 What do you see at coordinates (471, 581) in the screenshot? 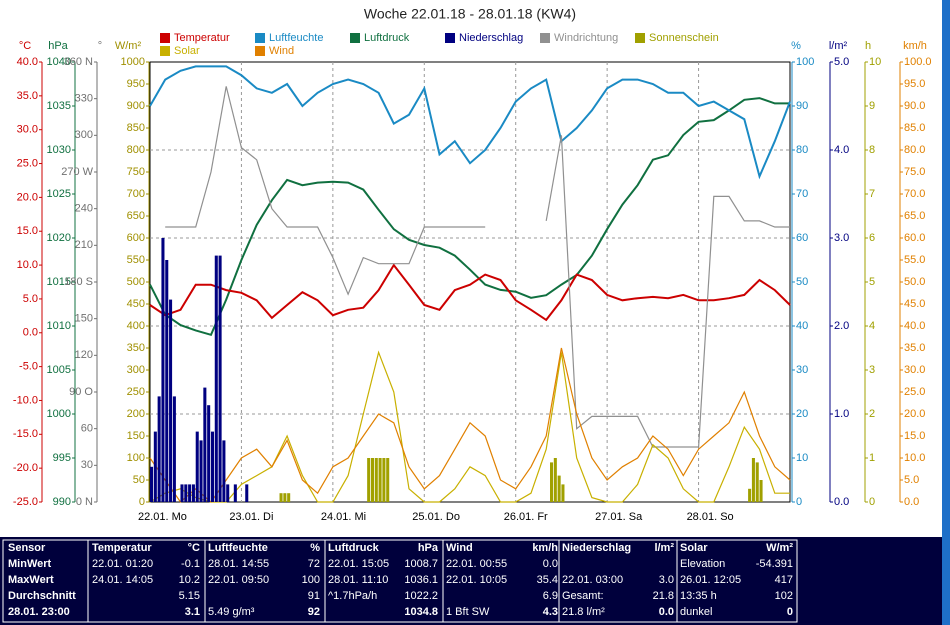
I see `stats-panel` at bounding box center [471, 581].